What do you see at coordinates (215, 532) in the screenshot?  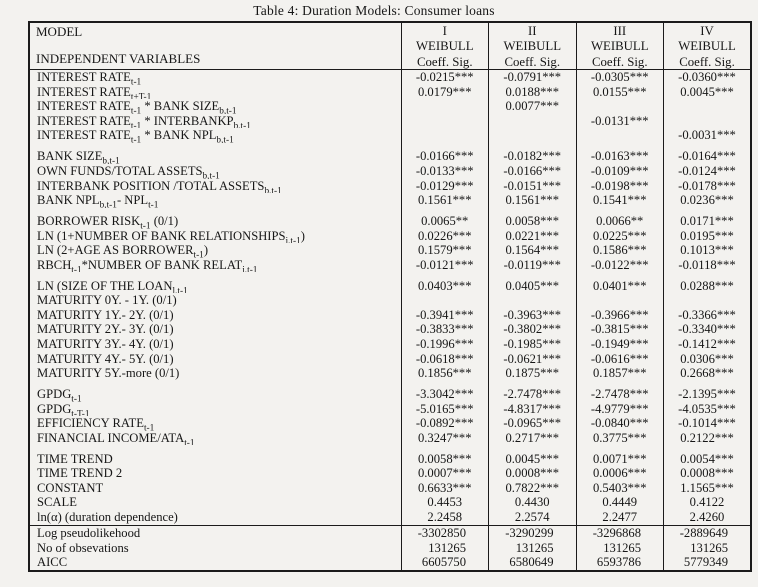 I see `row-label: Log pseudolikehood` at bounding box center [215, 532].